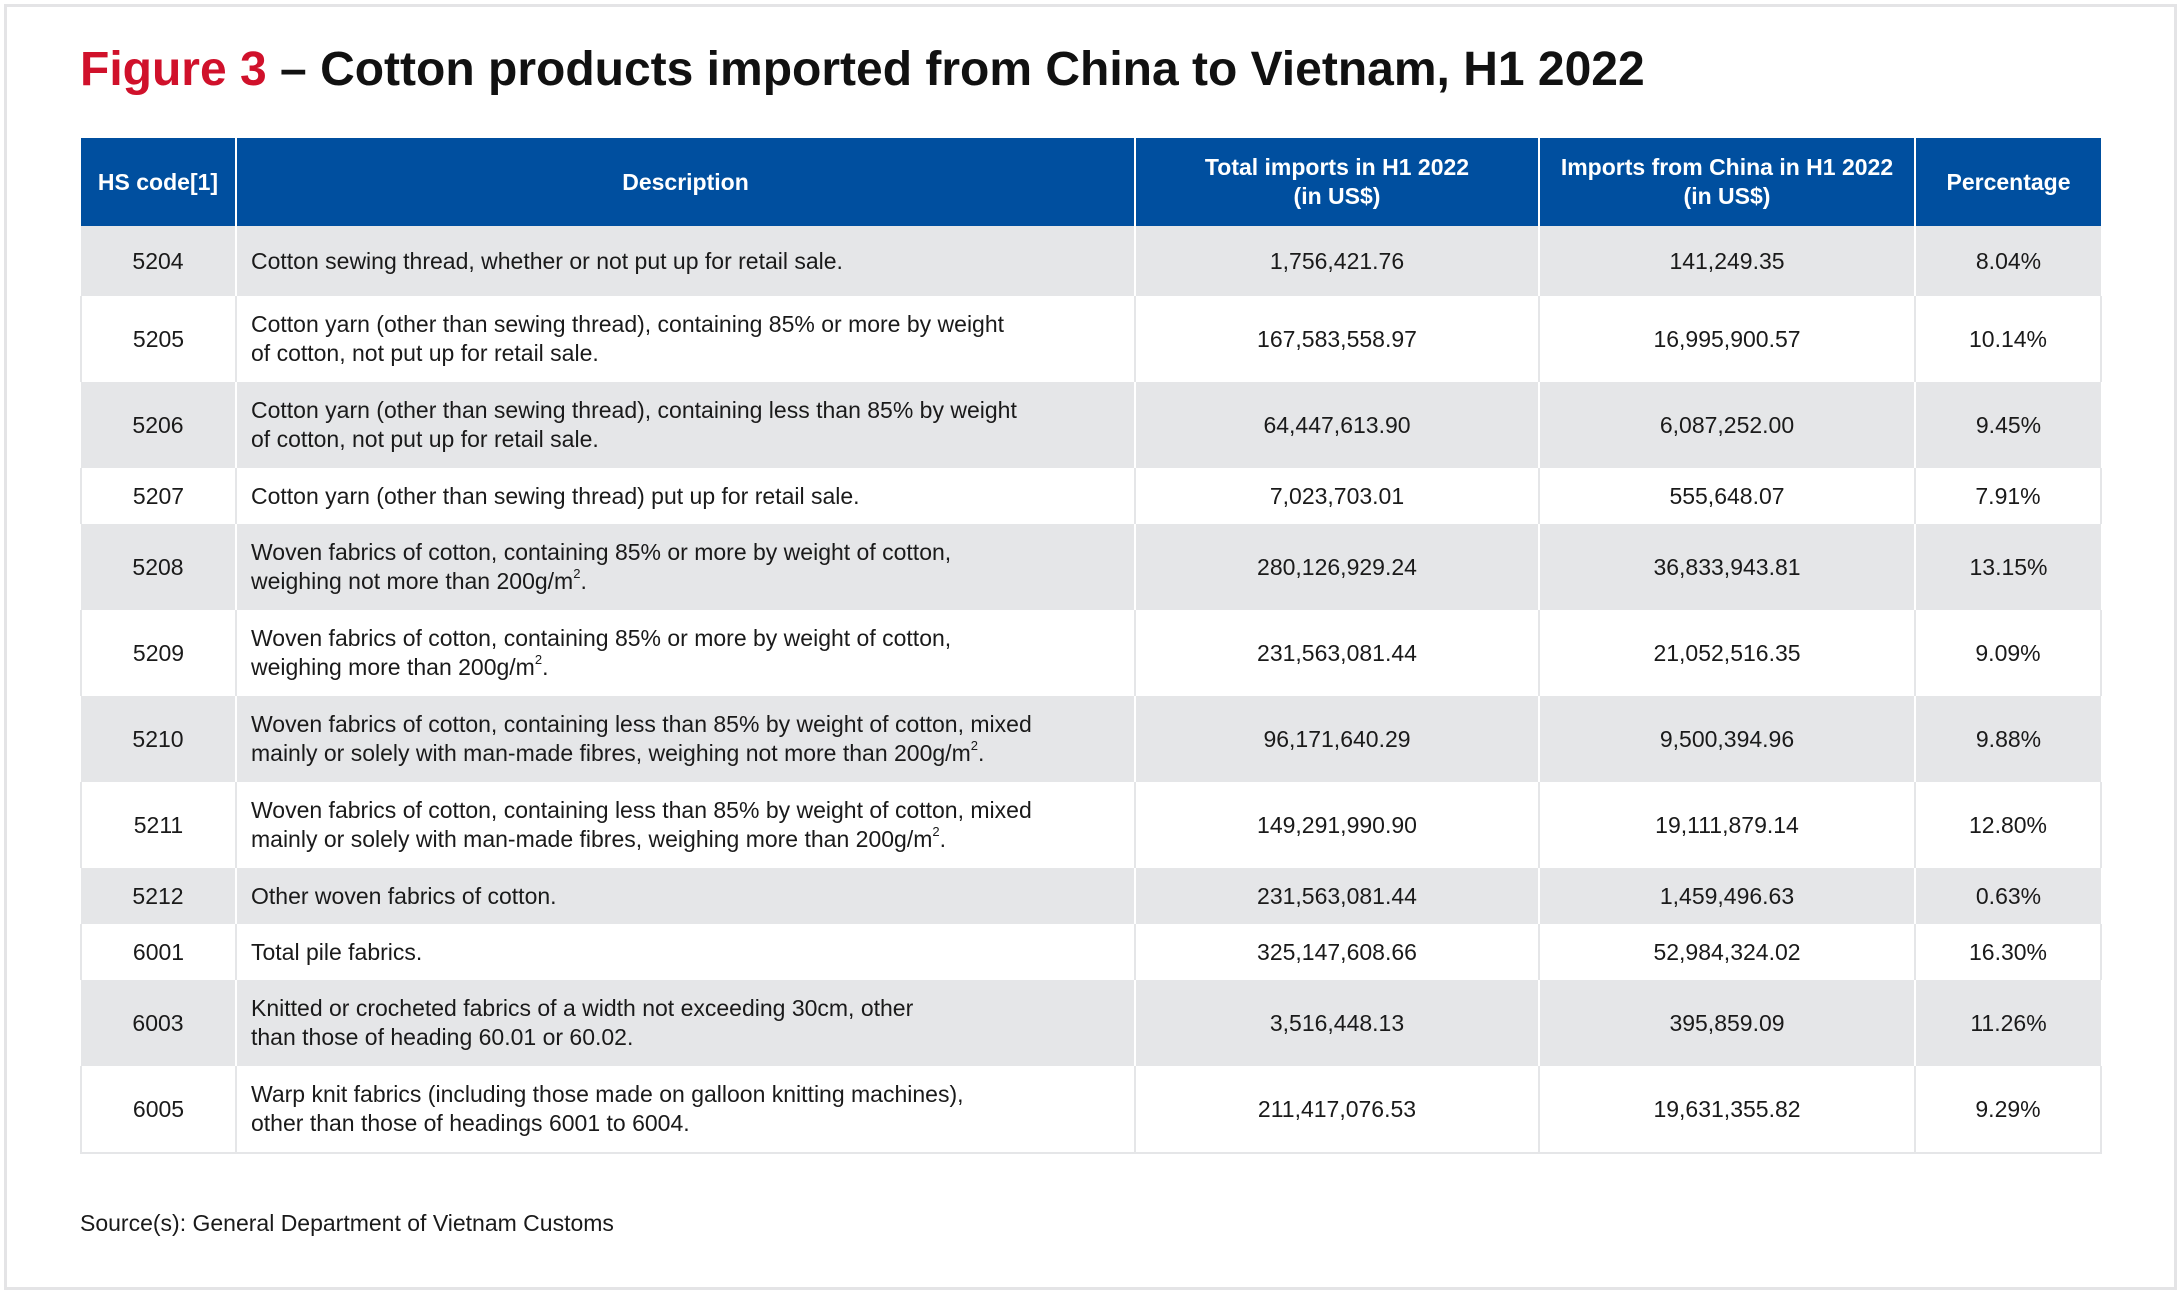  What do you see at coordinates (158, 653) in the screenshot?
I see `hs-code-cell: 5209` at bounding box center [158, 653].